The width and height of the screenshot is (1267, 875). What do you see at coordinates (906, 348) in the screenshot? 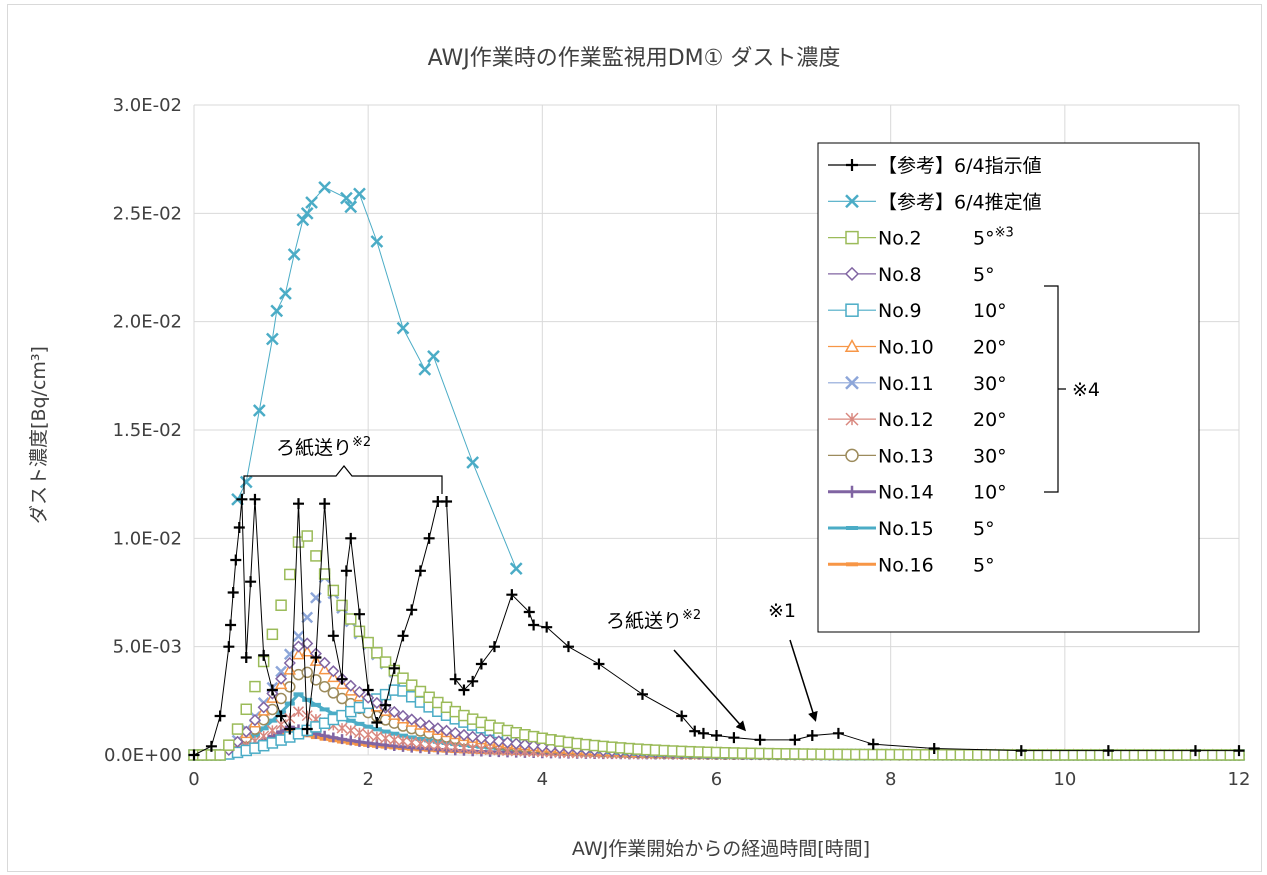
I see `legend-label: No.10` at bounding box center [906, 348].